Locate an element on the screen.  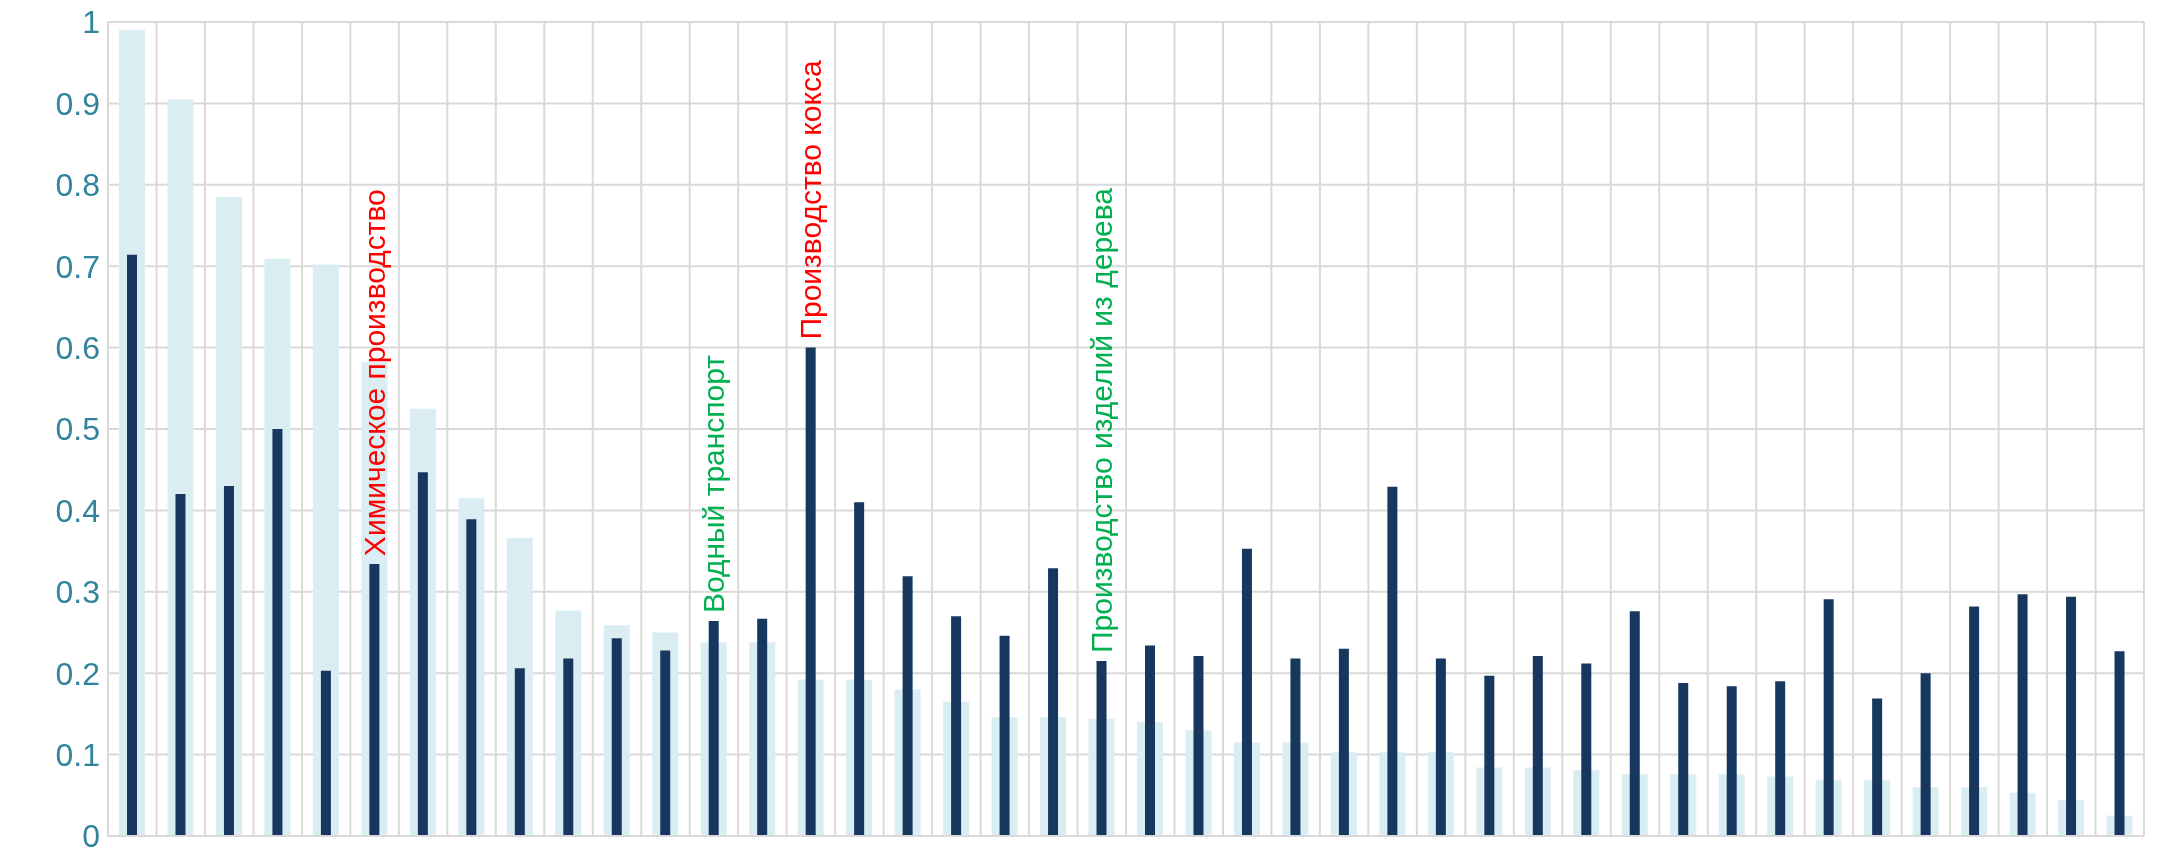
y-tick-label: 0 is located at coordinates (91, 834).